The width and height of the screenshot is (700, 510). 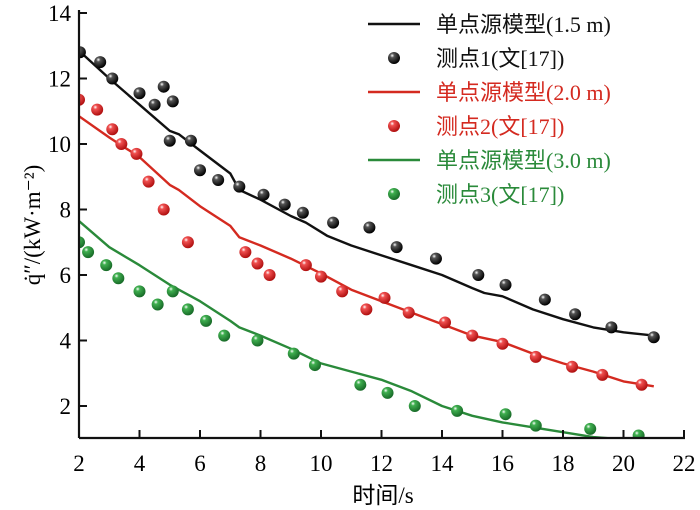 What do you see at coordinates (79, 463) in the screenshot?
I see `x-tick-label: 2` at bounding box center [79, 463].